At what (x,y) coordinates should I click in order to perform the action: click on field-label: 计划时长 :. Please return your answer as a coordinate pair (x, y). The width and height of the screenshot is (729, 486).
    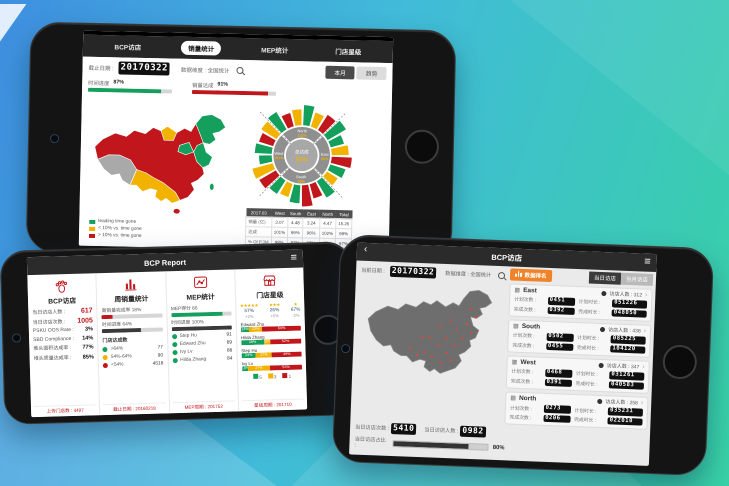
    Looking at the image, I should click on (585, 411).